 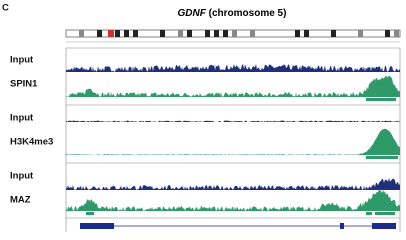 What do you see at coordinates (20, 200) in the screenshot?
I see `track-label: MAZ` at bounding box center [20, 200].